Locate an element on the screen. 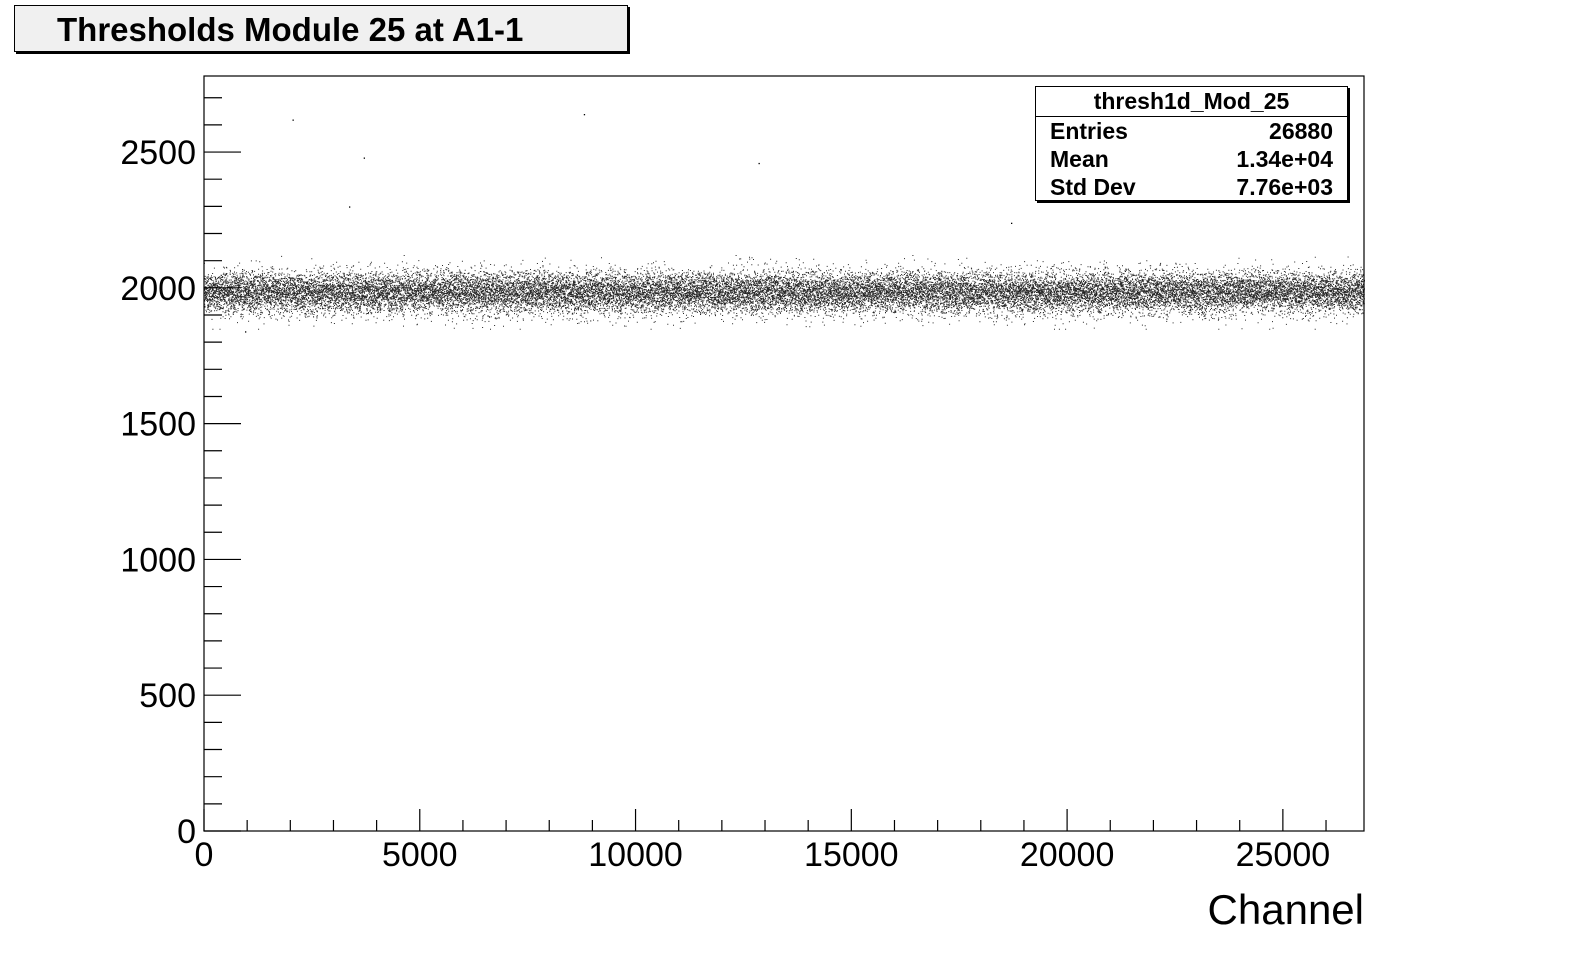  data-point-band is located at coordinates (784, 292).